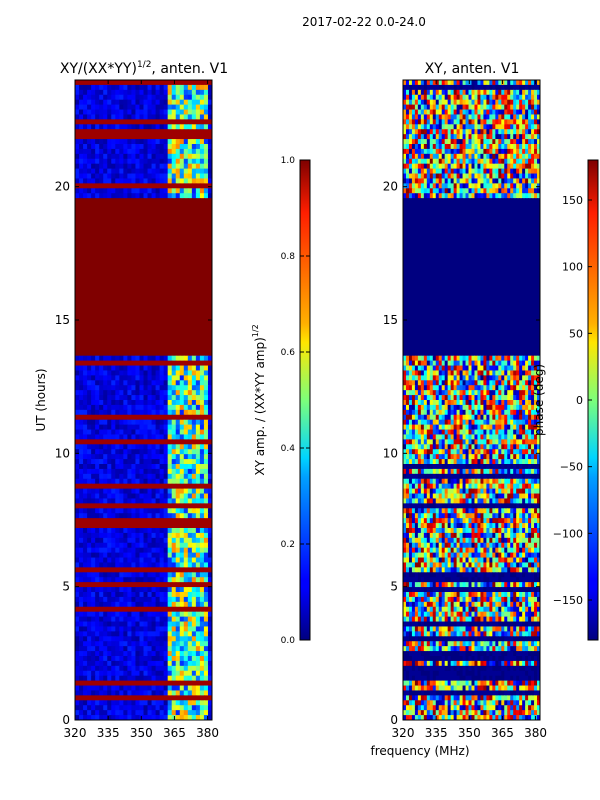  Describe the element at coordinates (75, 733) in the screenshot. I see `x-tick-label: 320` at that location.